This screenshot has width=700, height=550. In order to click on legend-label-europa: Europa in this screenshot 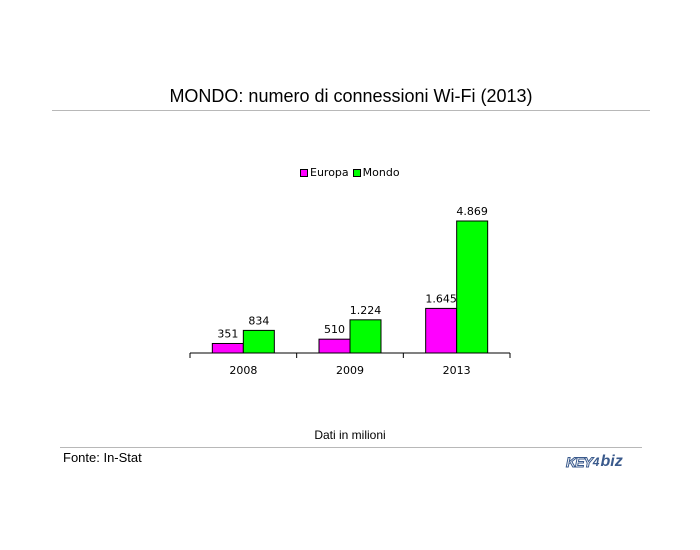, I will do `click(329, 172)`.